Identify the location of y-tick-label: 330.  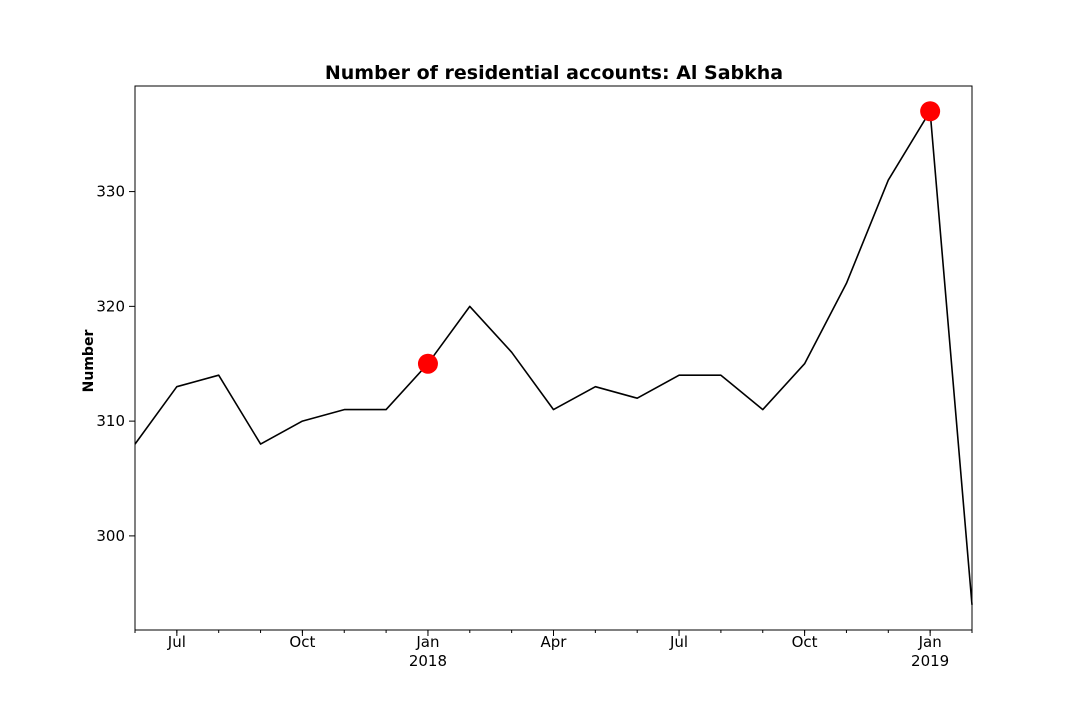
(110, 192).